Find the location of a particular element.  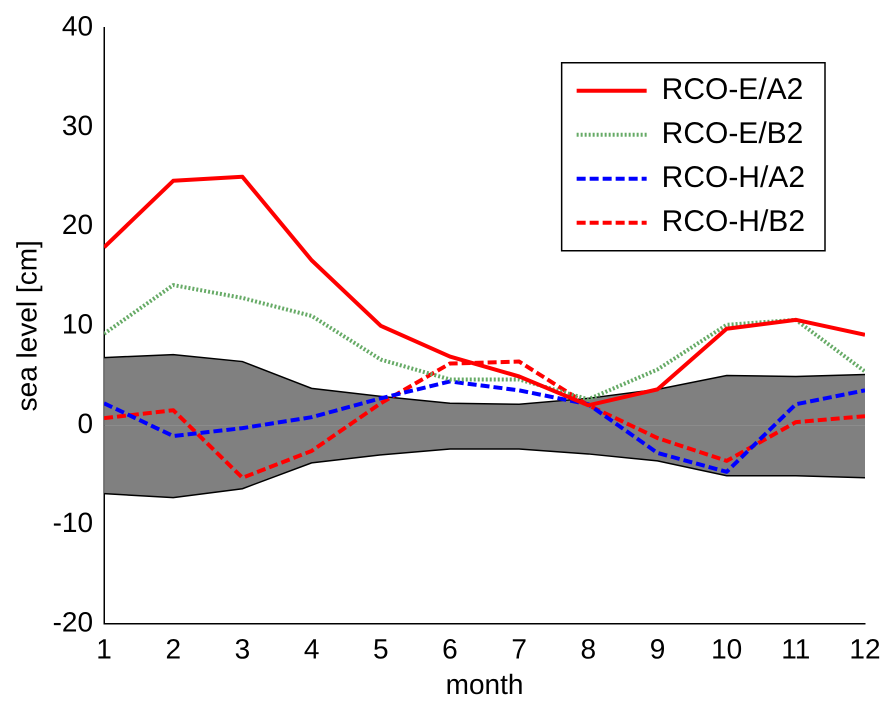

legend-label: RCO-E/B2 is located at coordinates (733, 133).